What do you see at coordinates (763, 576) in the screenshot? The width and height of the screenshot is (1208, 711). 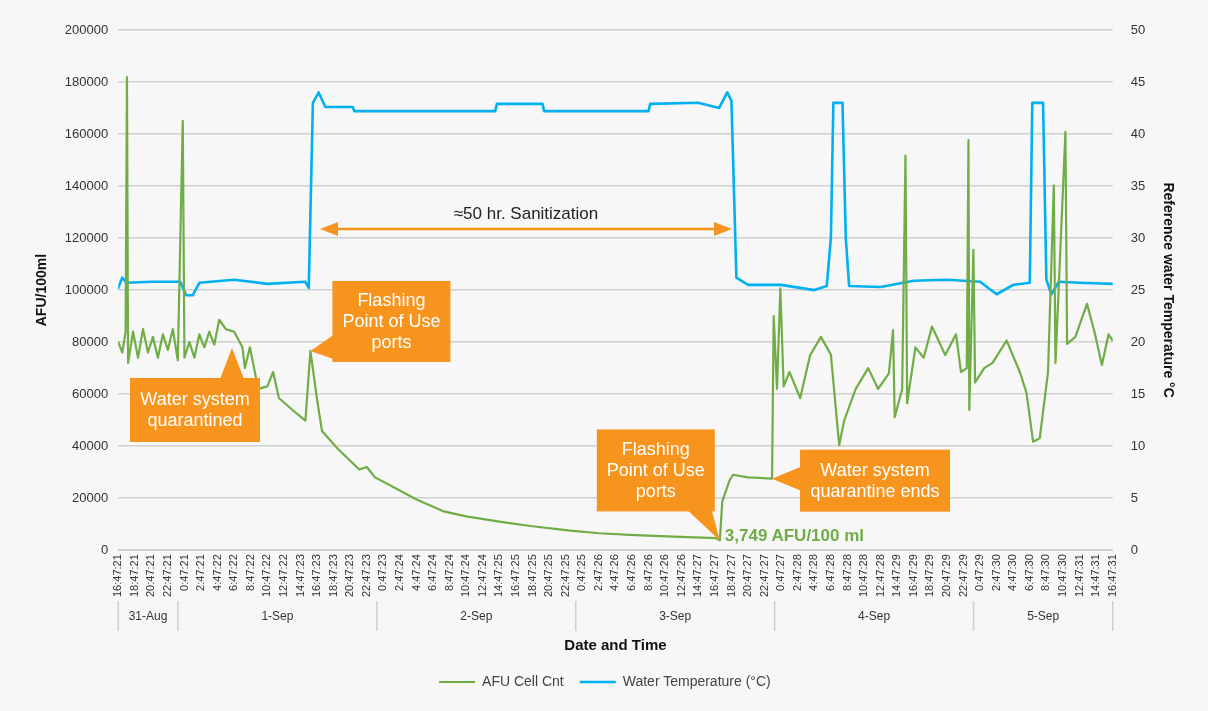 I see `x-tick-label: 22:47:27` at bounding box center [763, 576].